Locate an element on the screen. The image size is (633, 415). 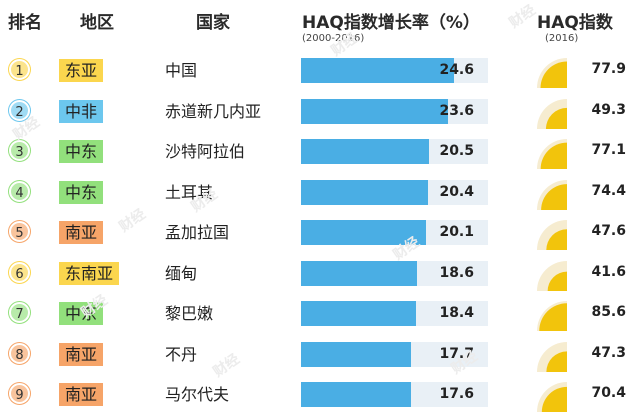
growth-bar-track: 24.6 is located at coordinates (394, 70).